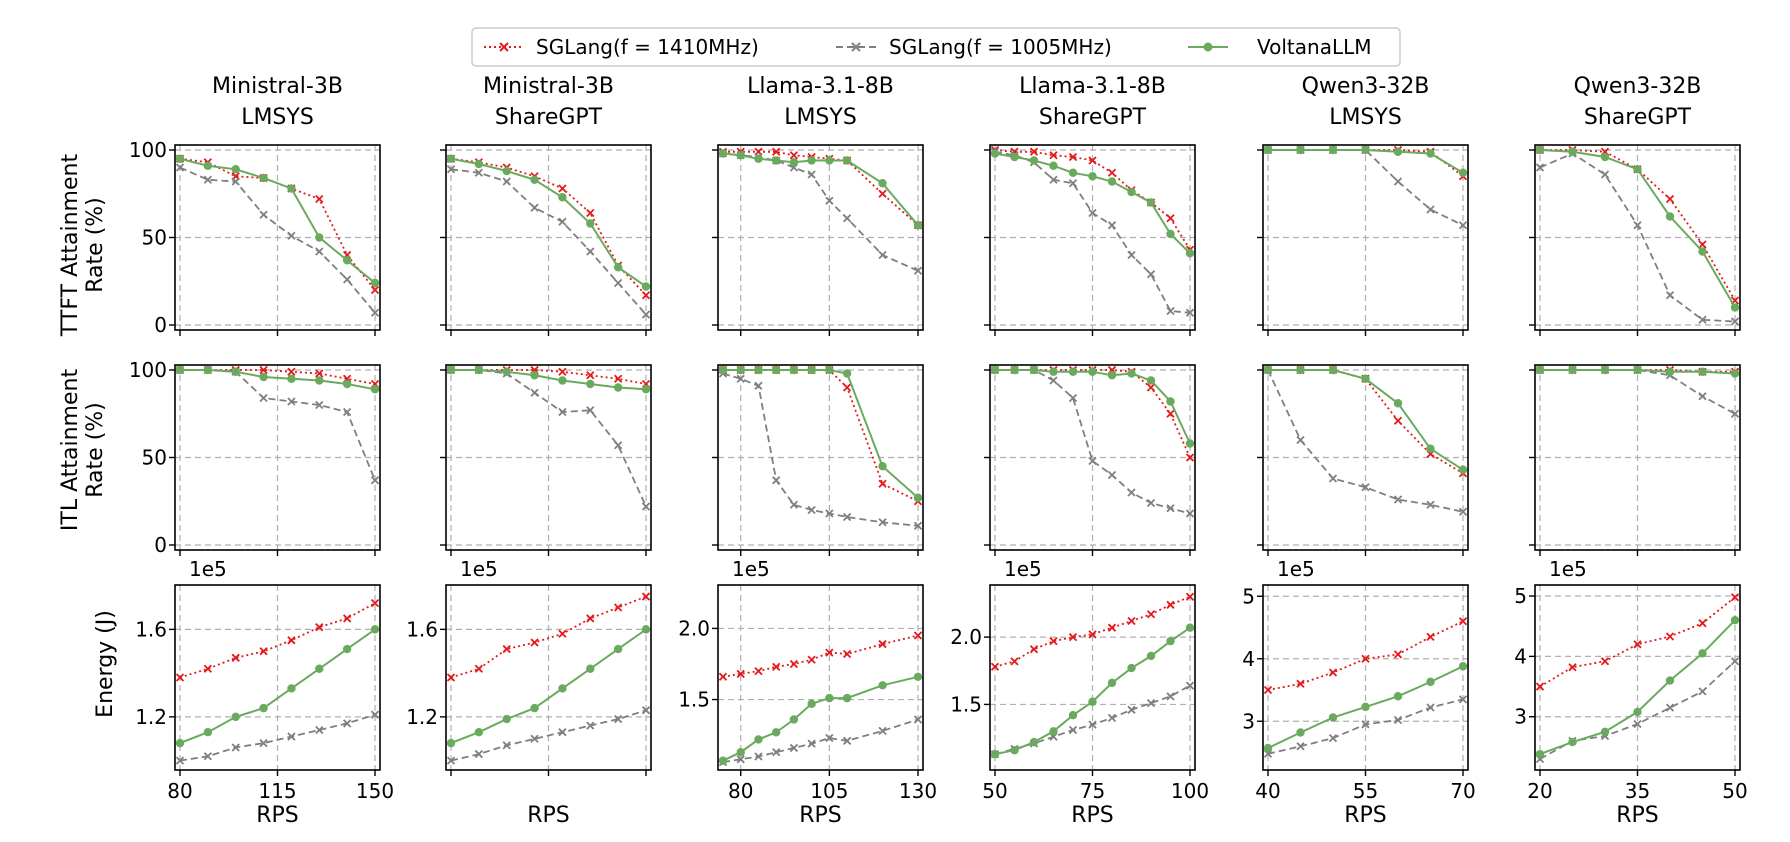 The image size is (1790, 842). I want to click on y-tick-label: 5, so click(1520, 596).